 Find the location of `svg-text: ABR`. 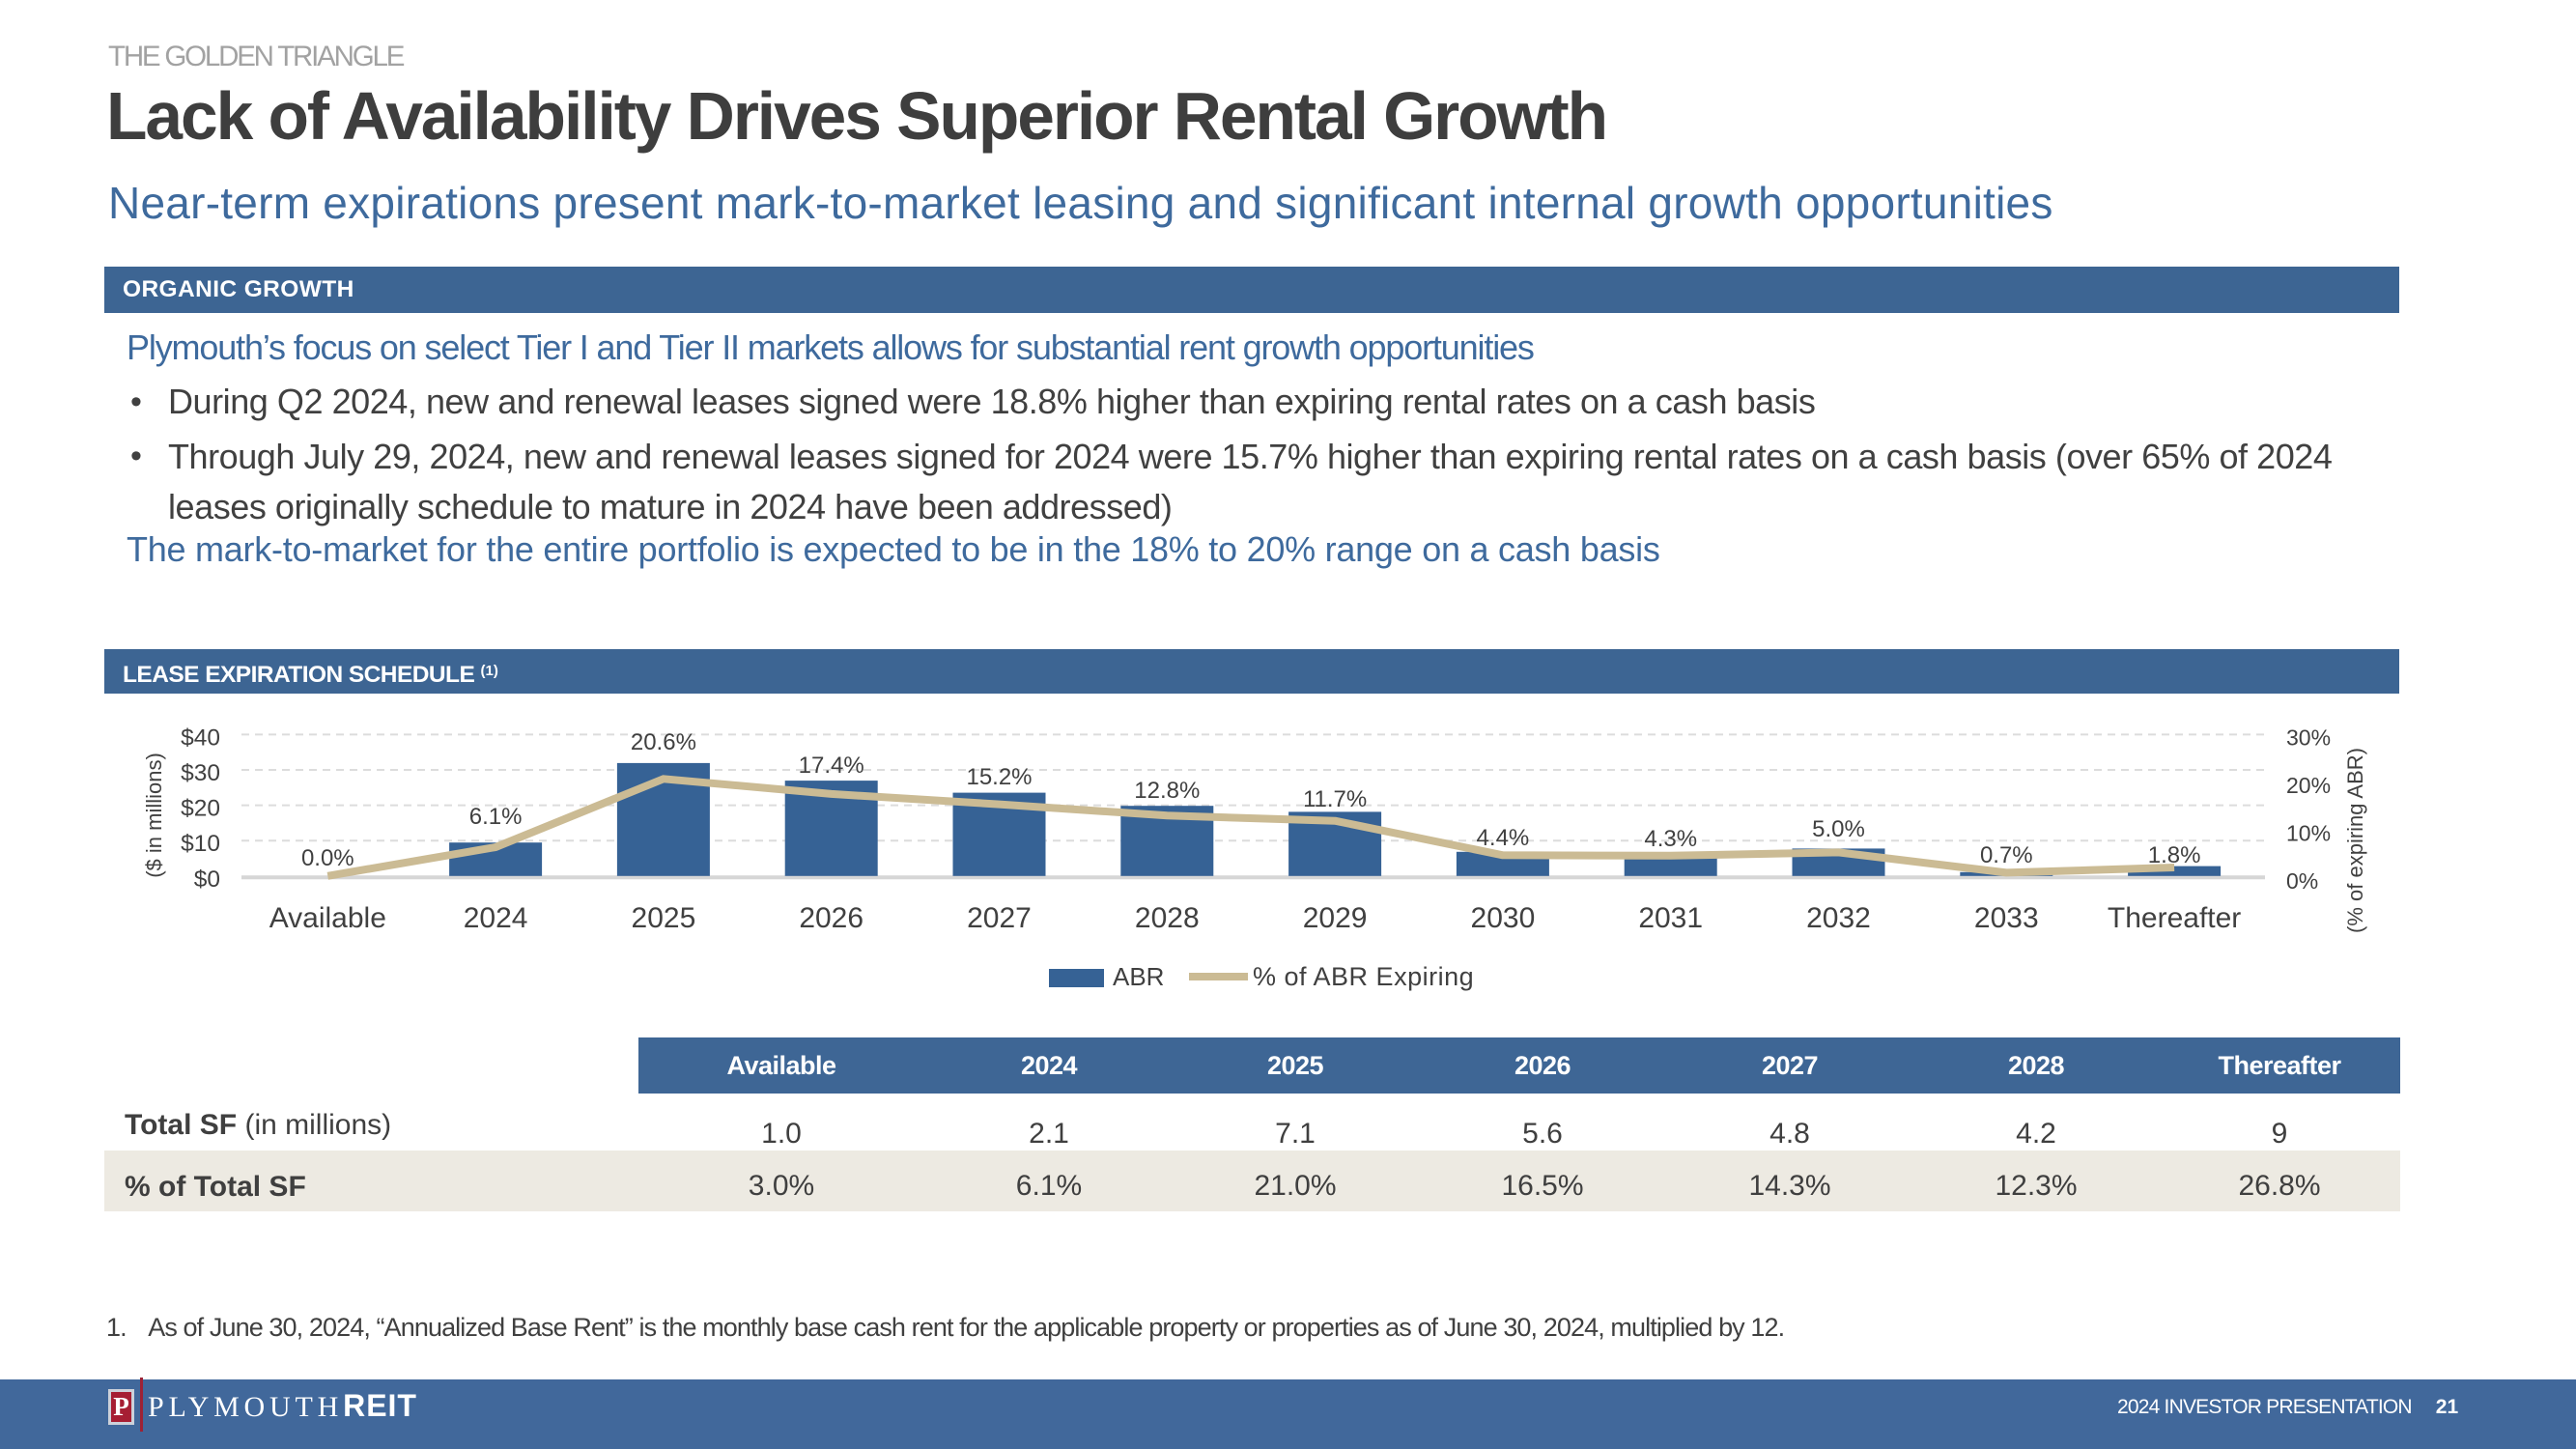

svg-text: ABR is located at coordinates (1138, 976).